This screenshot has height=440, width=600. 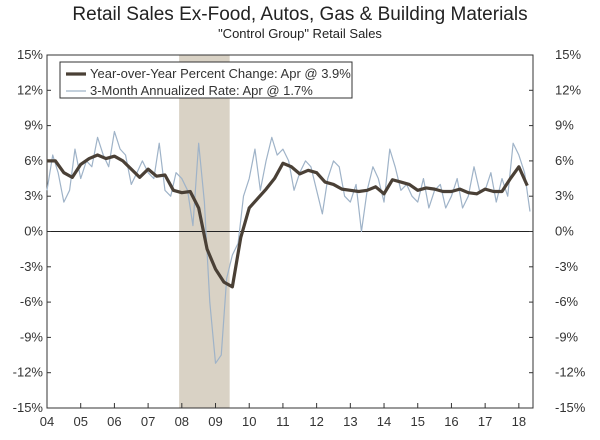 I want to click on y-tick-label-left: -15%, so click(x=28, y=407).